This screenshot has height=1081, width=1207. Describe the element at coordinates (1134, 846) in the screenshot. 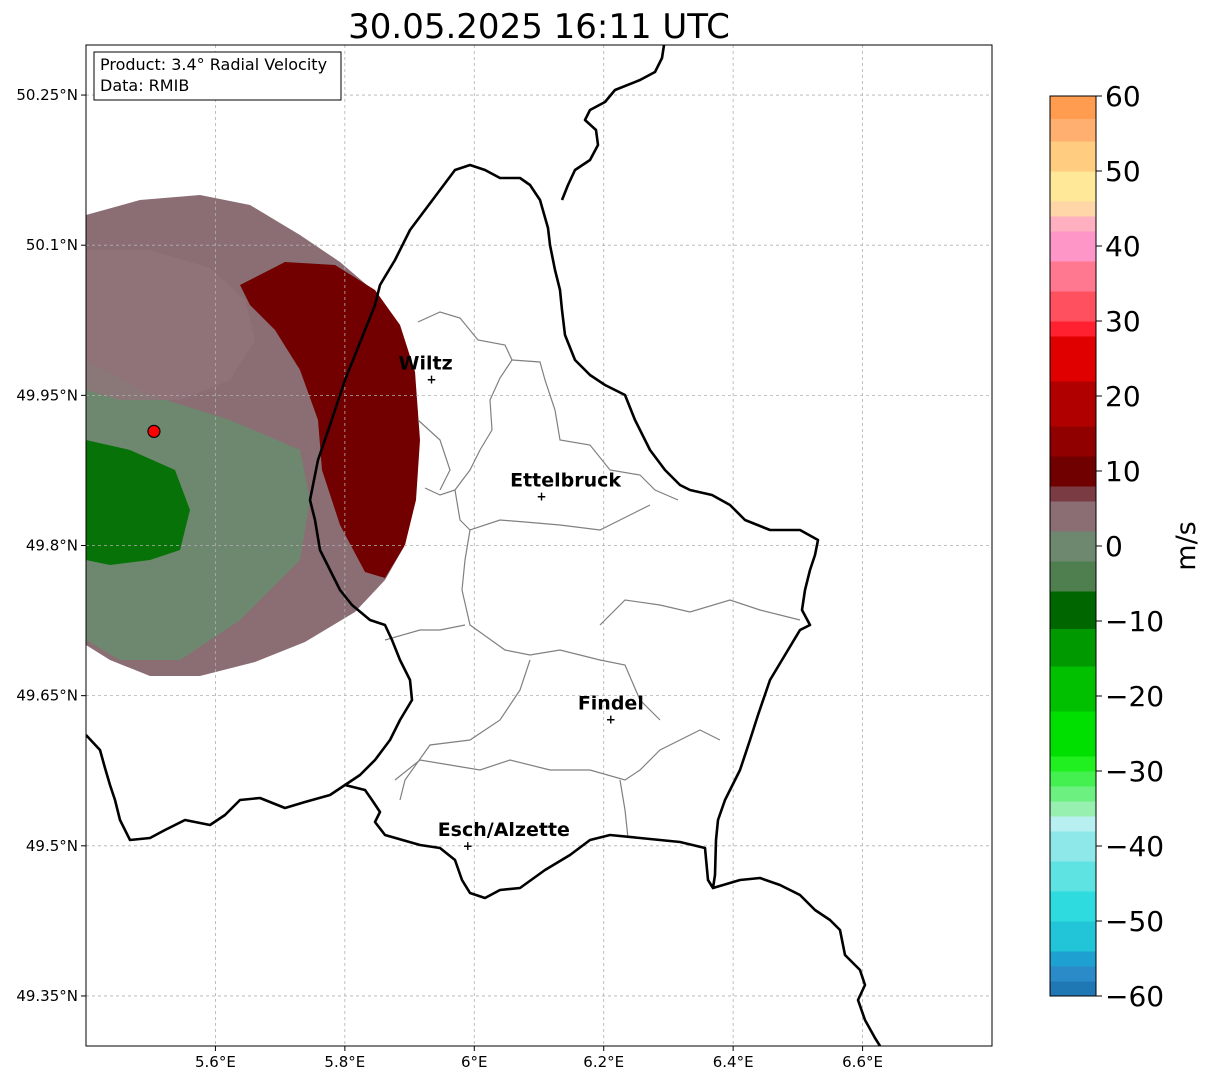

I see `colorbar-tick-label-10: −40` at that location.